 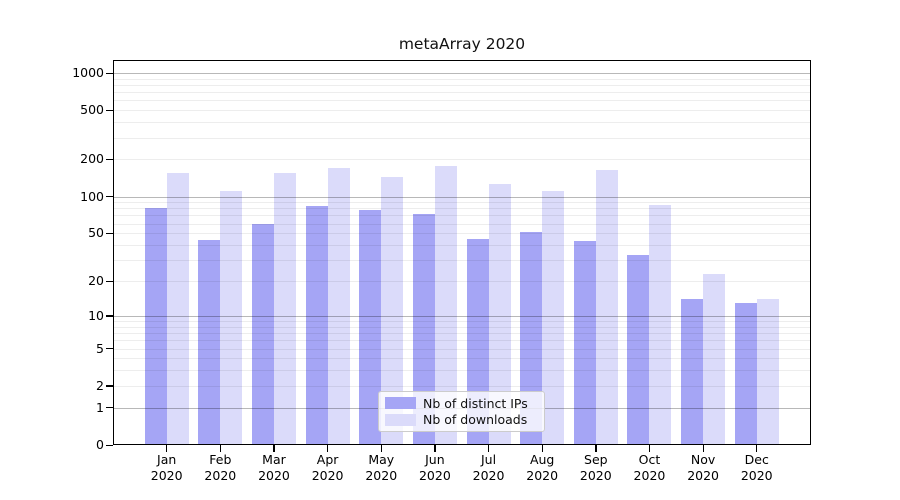 What do you see at coordinates (400, 403) in the screenshot?
I see `legend-swatch-distinct-ips` at bounding box center [400, 403].